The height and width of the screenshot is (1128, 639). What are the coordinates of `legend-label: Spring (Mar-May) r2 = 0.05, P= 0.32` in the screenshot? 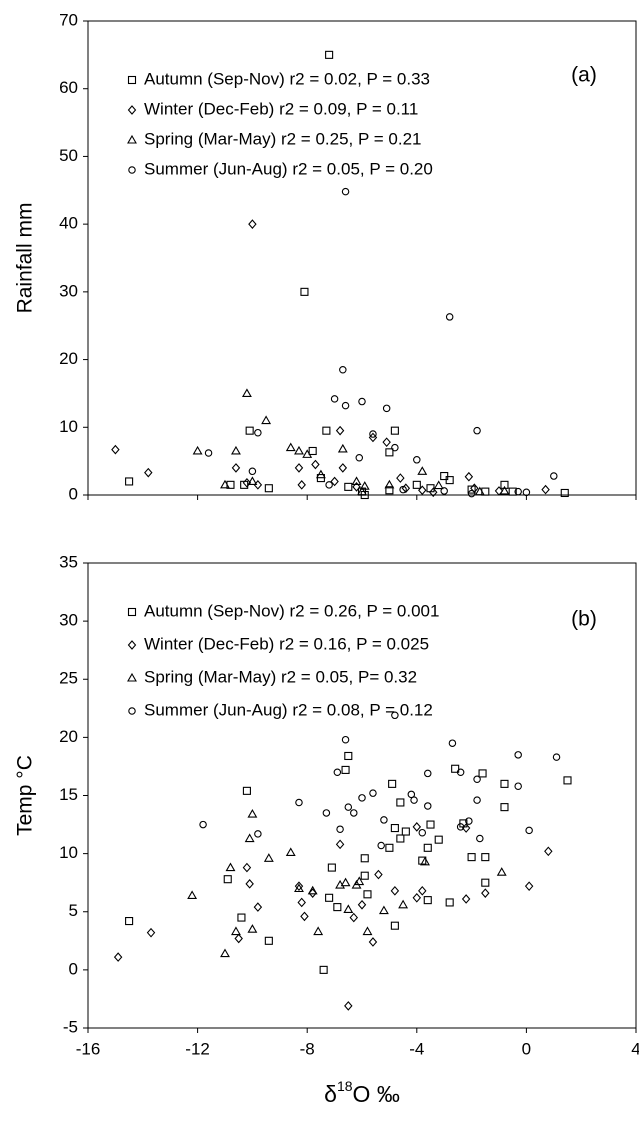 It's located at (280, 676).